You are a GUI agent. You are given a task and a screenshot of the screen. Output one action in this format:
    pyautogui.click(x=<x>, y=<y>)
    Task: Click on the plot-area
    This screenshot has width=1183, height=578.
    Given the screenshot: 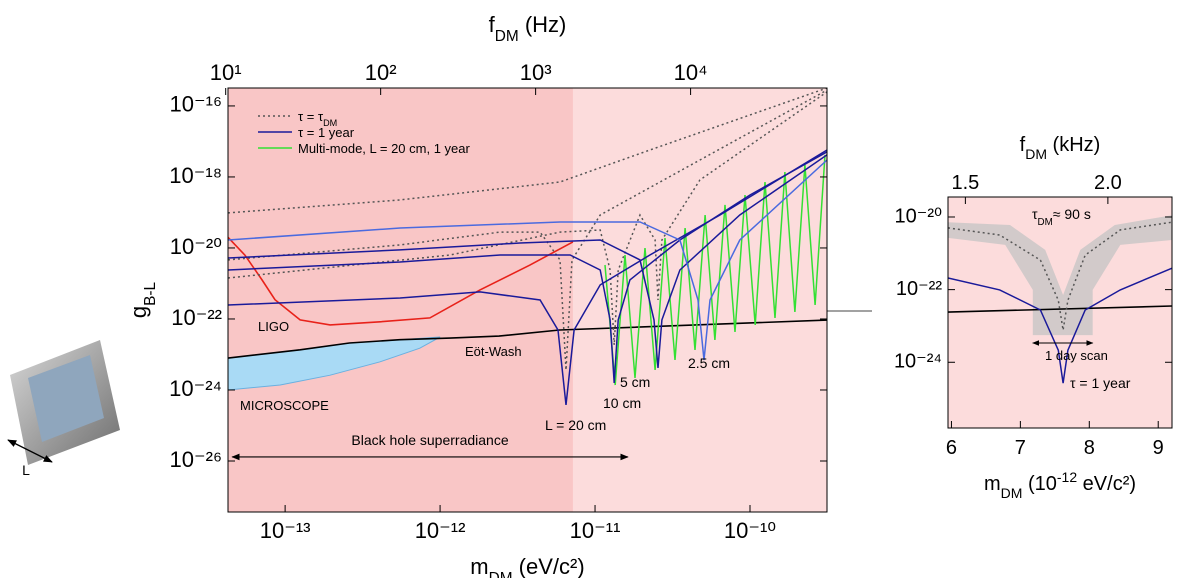 What is the action you would take?
    pyautogui.click(x=1060, y=312)
    